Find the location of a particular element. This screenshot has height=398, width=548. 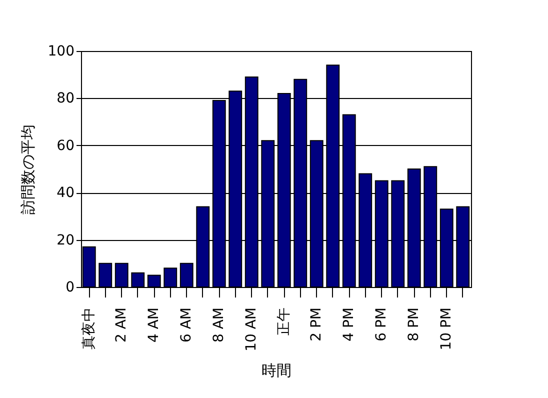

y-tick-label: 20 is located at coordinates (65, 240).